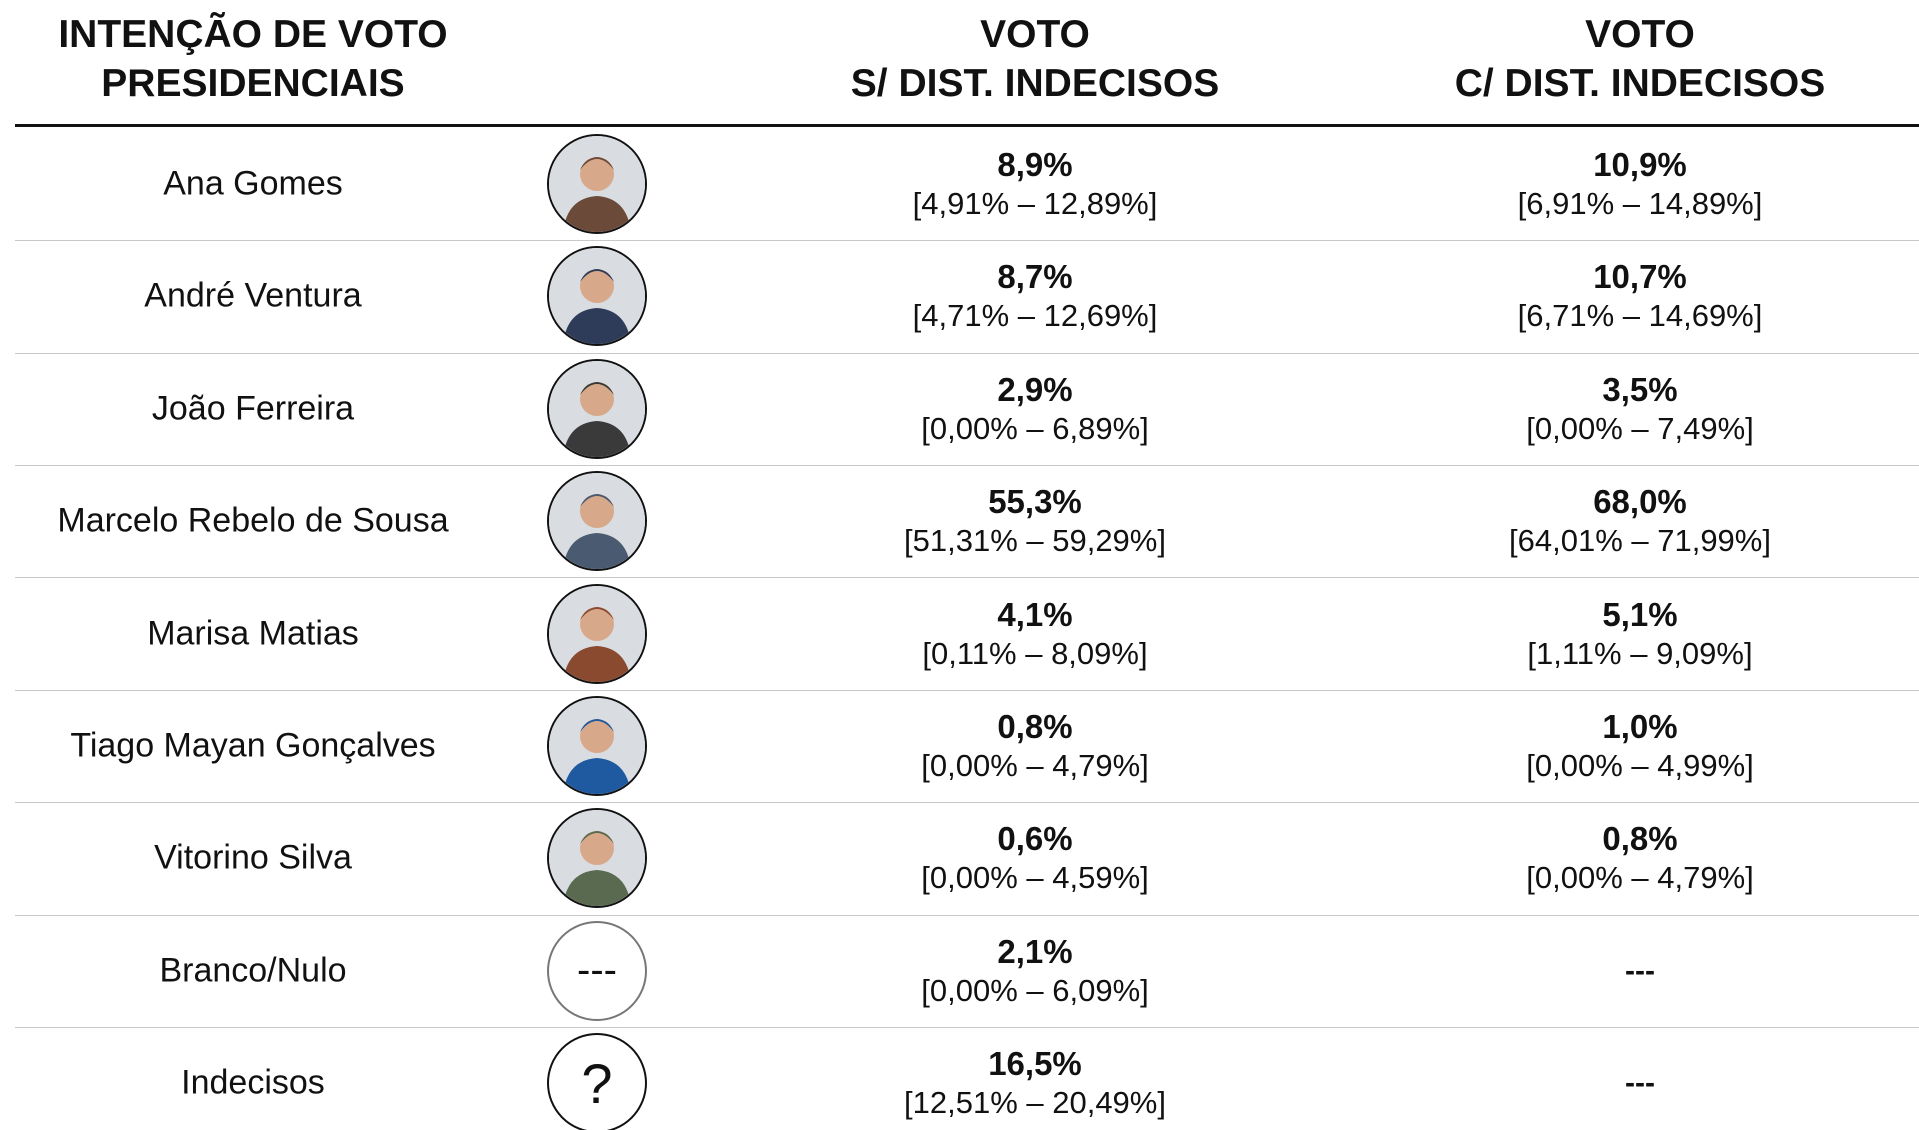 This screenshot has width=1919, height=1130. I want to click on vote-share: 10,9%, so click(1640, 164).